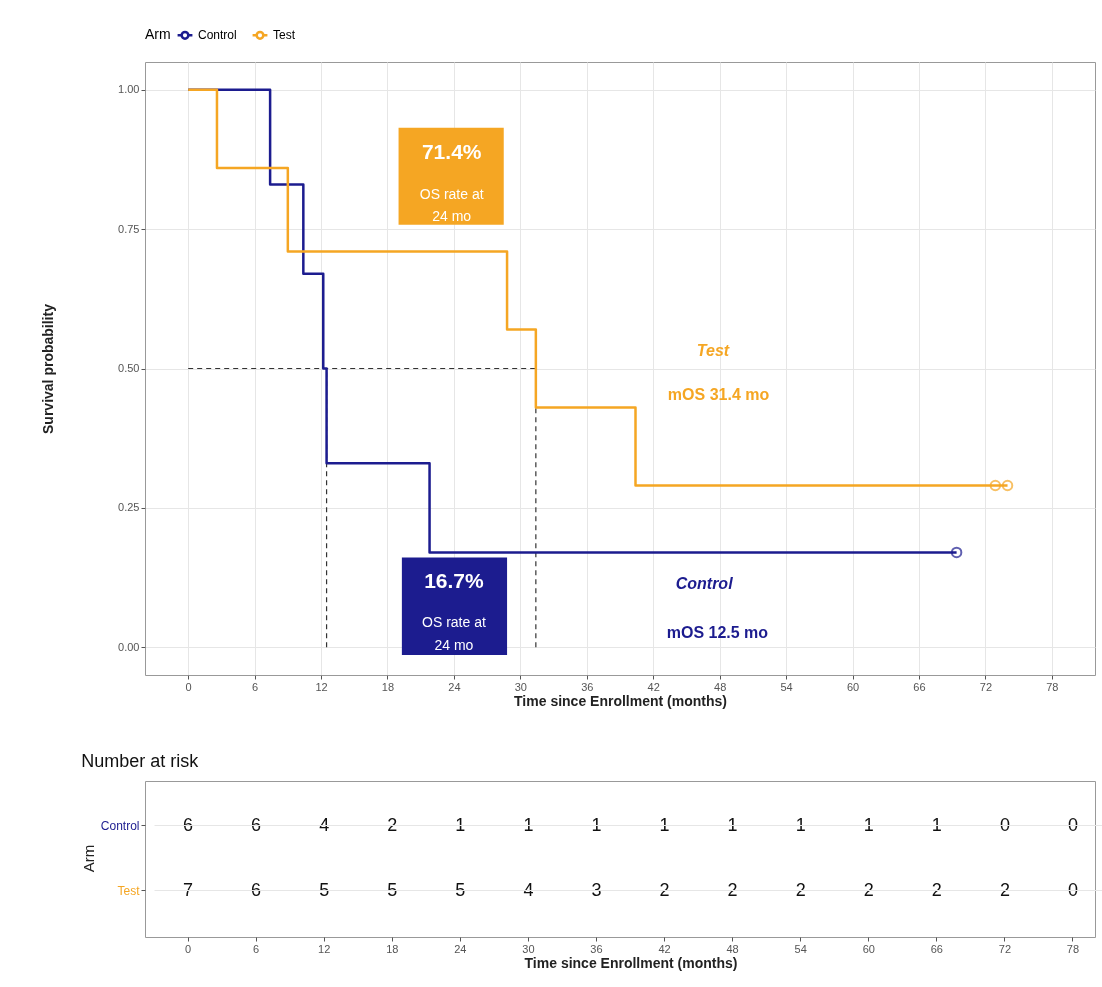 The height and width of the screenshot is (987, 1102). What do you see at coordinates (120, 825) in the screenshot?
I see `y-tick-label: Control` at bounding box center [120, 825].